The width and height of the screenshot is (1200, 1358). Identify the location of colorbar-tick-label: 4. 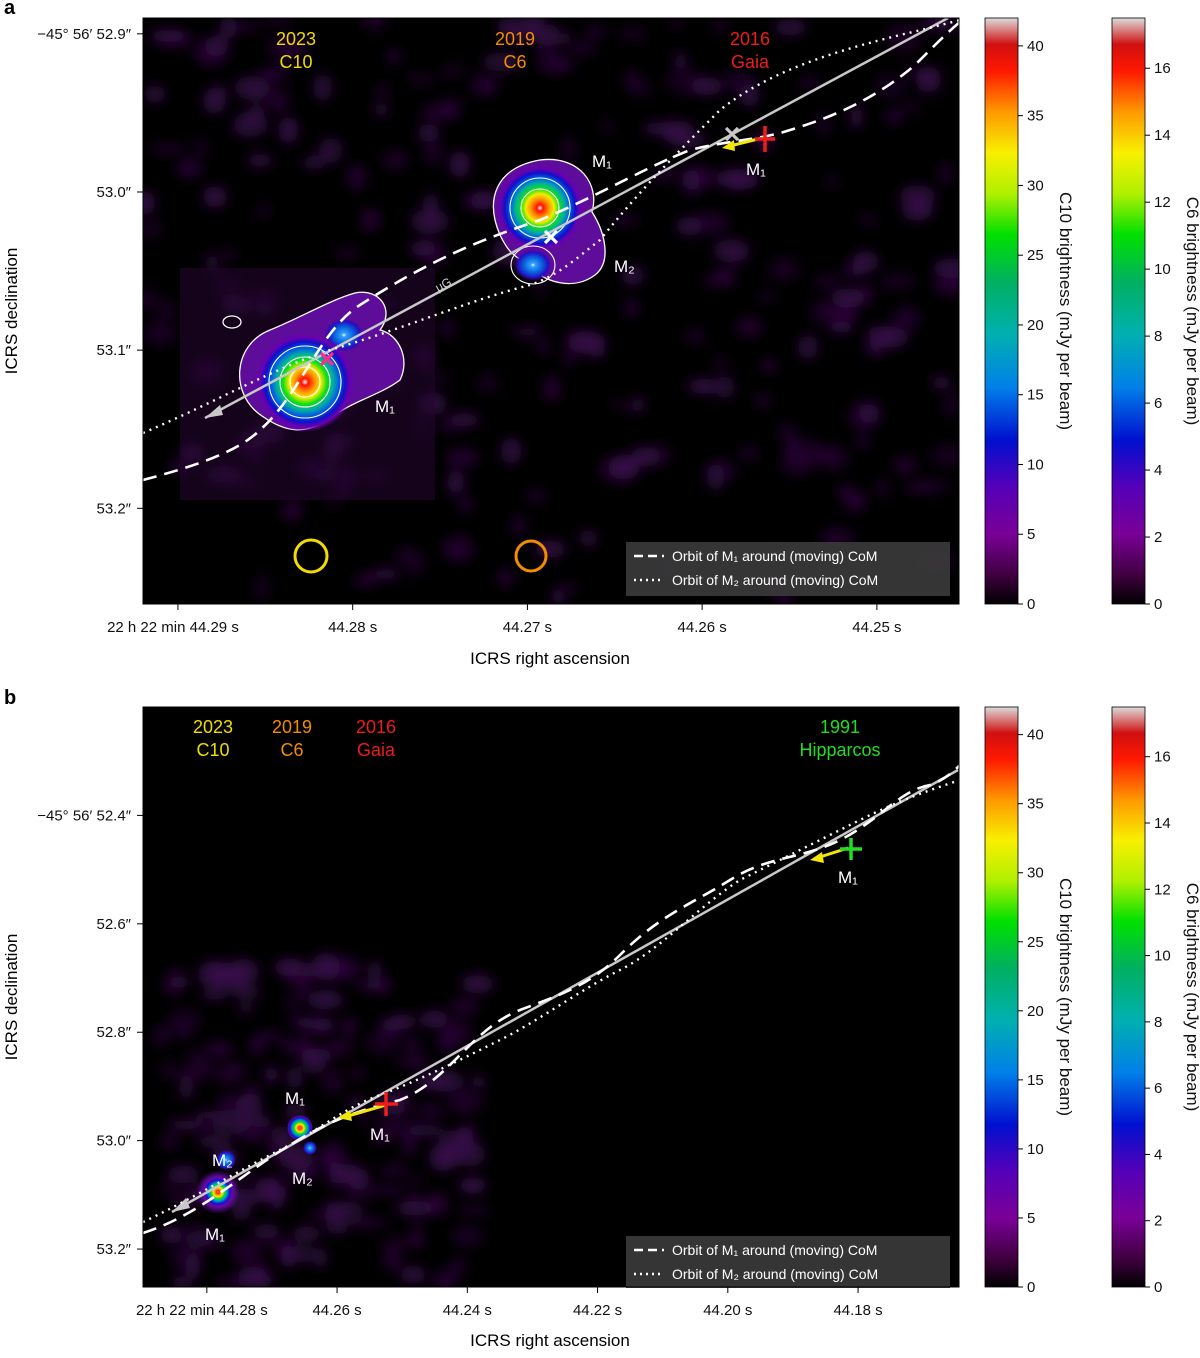
(1158, 470).